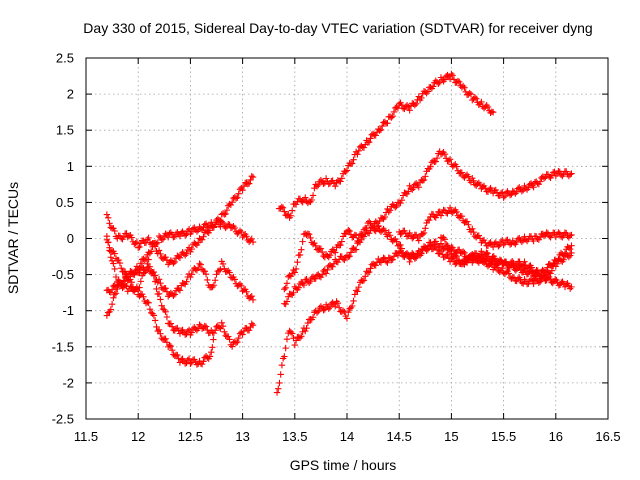  I want to click on x-tick-label: 13.5, so click(294, 436).